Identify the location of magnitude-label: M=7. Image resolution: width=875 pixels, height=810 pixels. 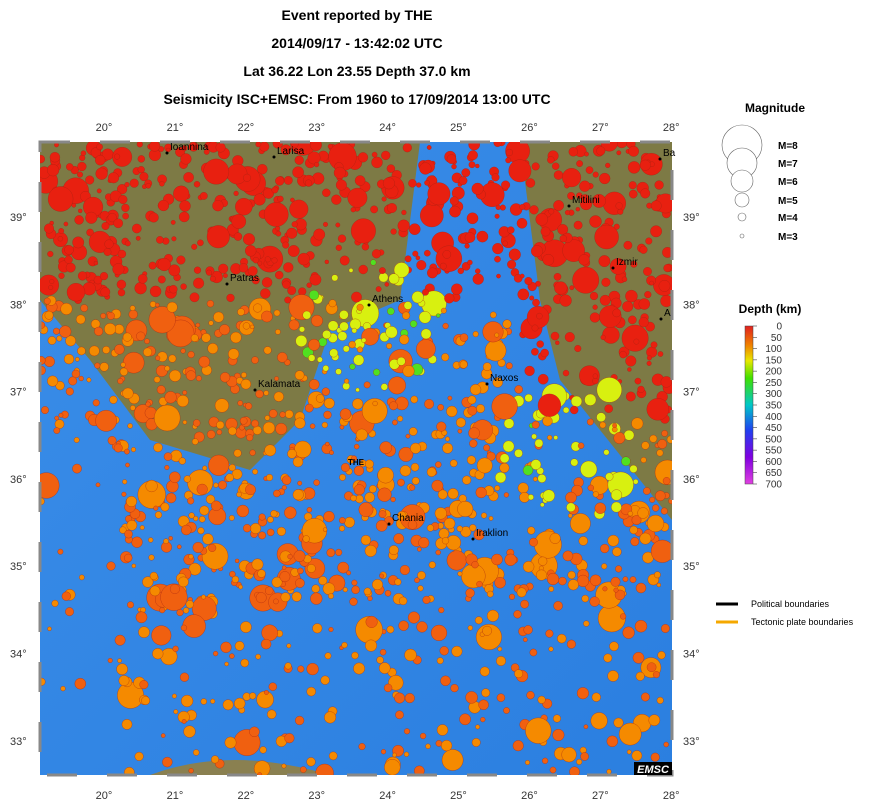
(788, 164).